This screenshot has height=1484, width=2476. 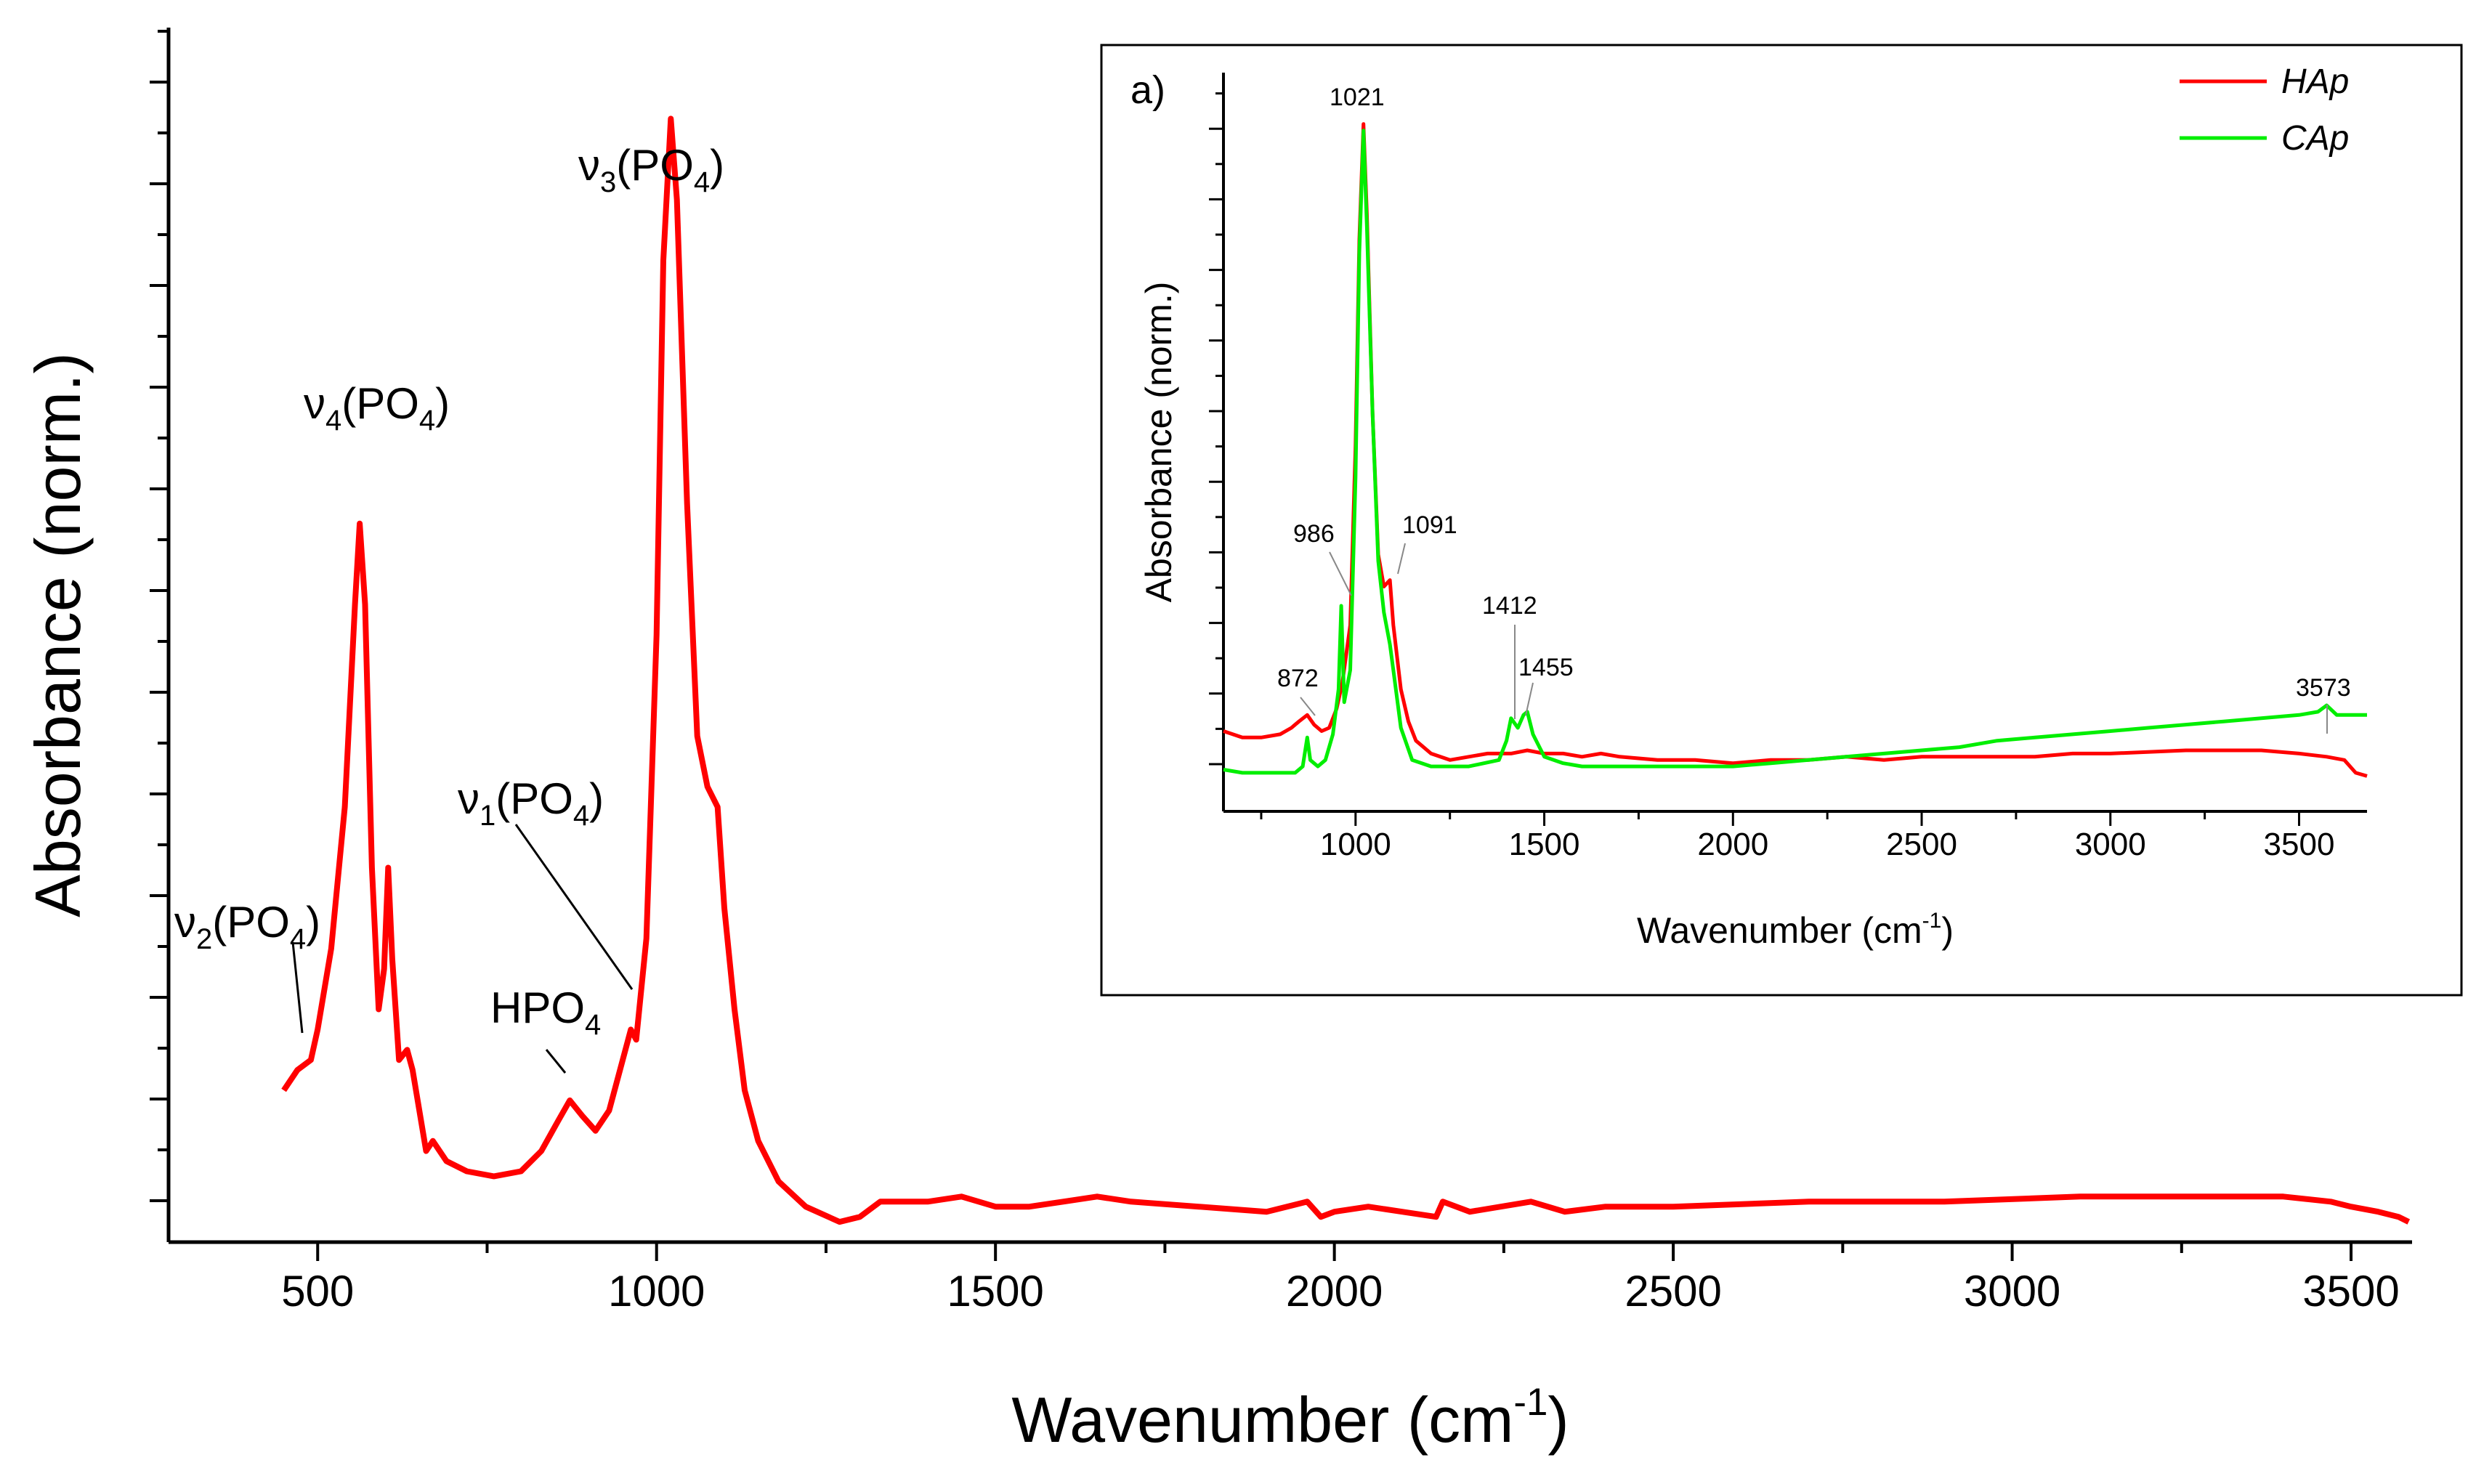 What do you see at coordinates (2315, 81) in the screenshot?
I see `legend-label-hap: HAp` at bounding box center [2315, 81].